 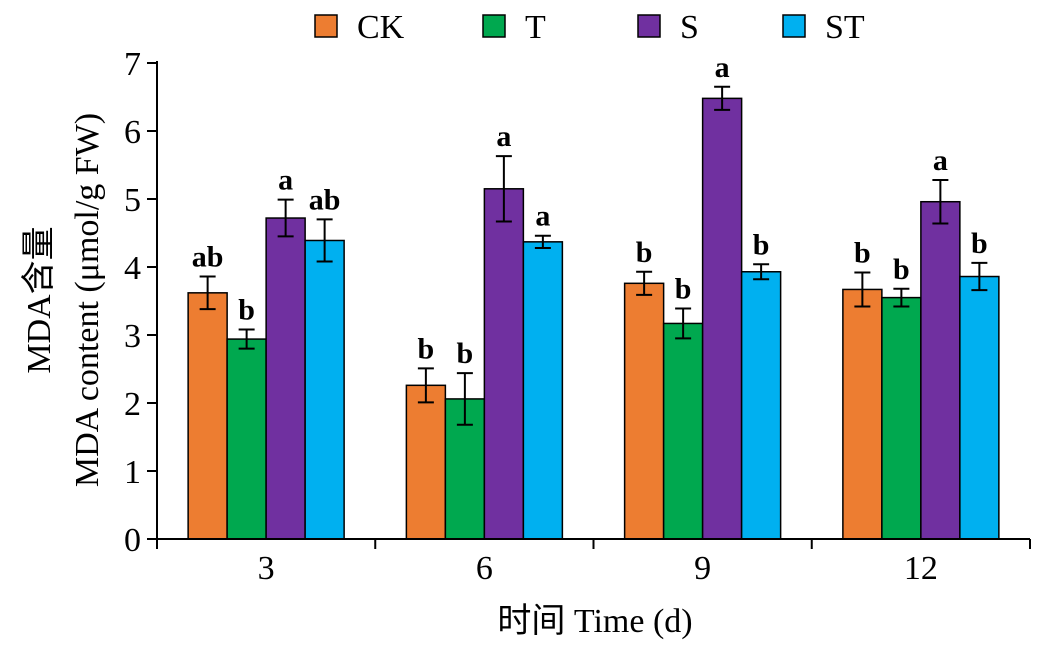 What do you see at coordinates (208, 257) in the screenshot?
I see `sig-label-ck-3: ab` at bounding box center [208, 257].